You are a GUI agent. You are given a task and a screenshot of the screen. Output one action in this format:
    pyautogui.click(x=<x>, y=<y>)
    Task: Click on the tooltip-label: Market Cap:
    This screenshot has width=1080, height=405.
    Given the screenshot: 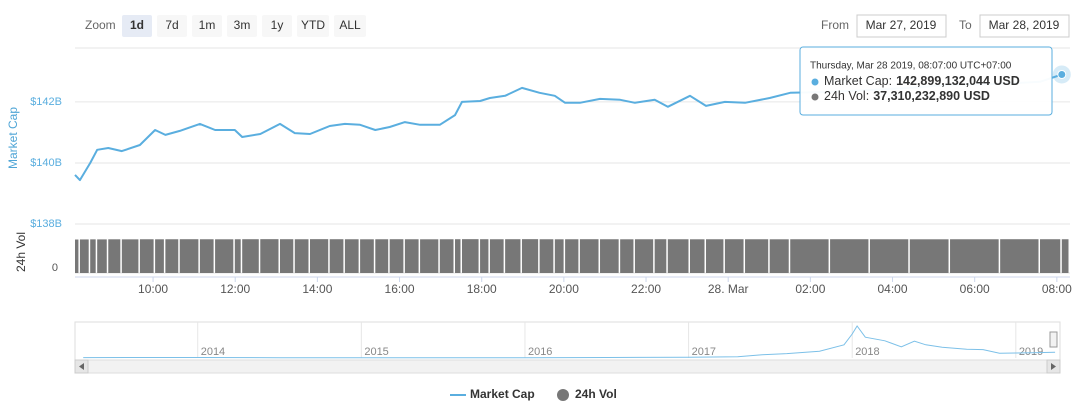 What is the action you would take?
    pyautogui.click(x=858, y=81)
    